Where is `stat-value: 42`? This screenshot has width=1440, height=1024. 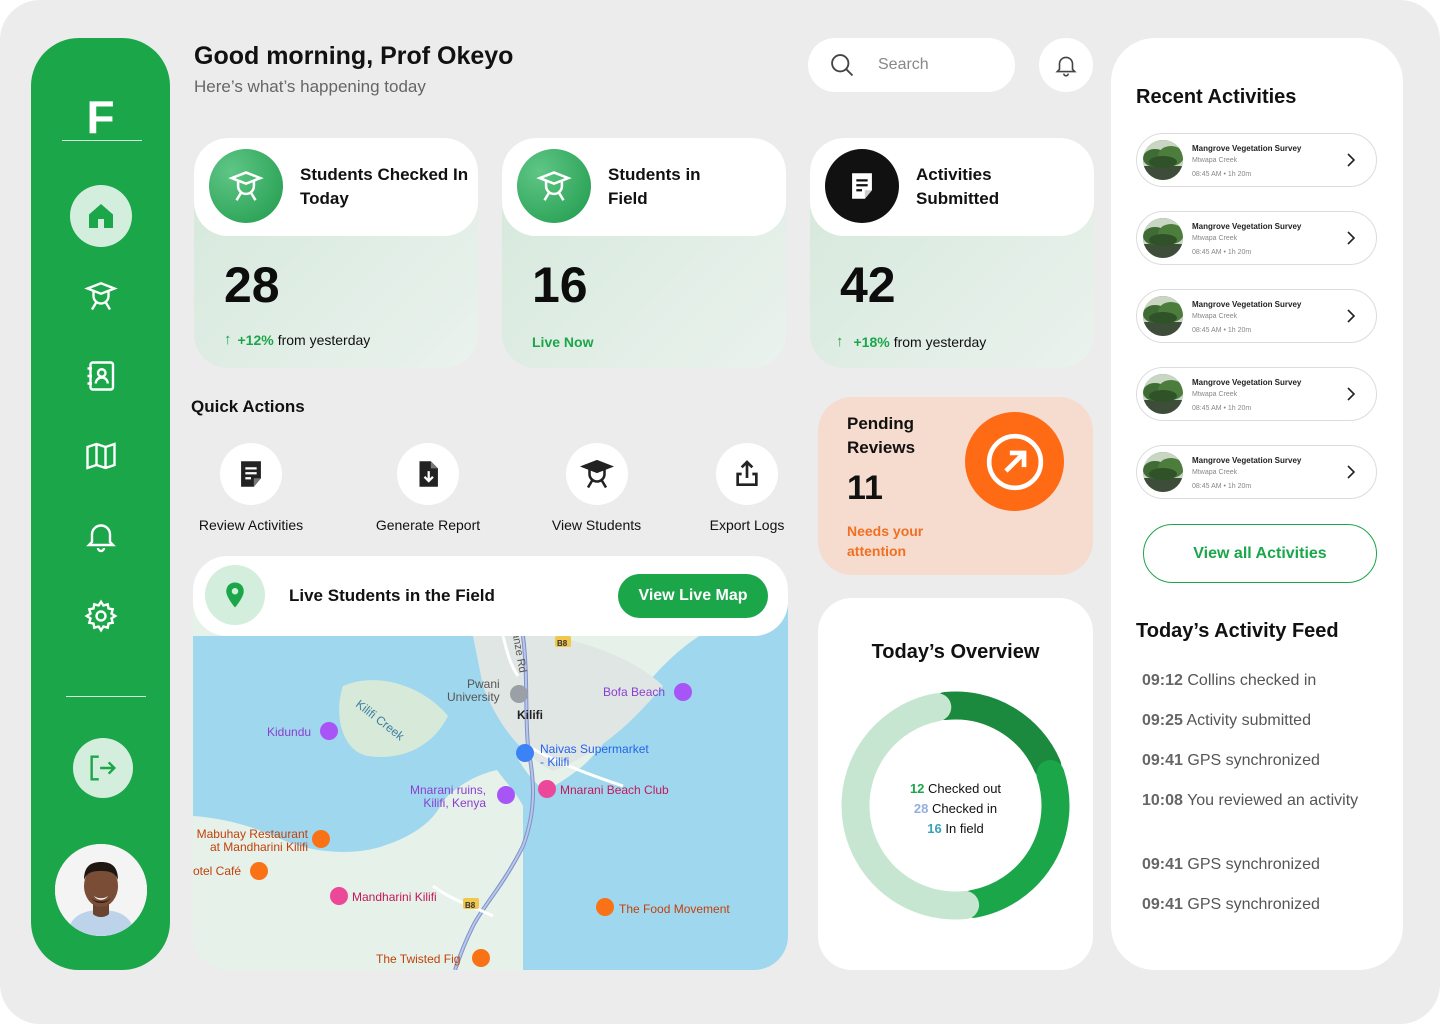 stat-value: 42 is located at coordinates (868, 285).